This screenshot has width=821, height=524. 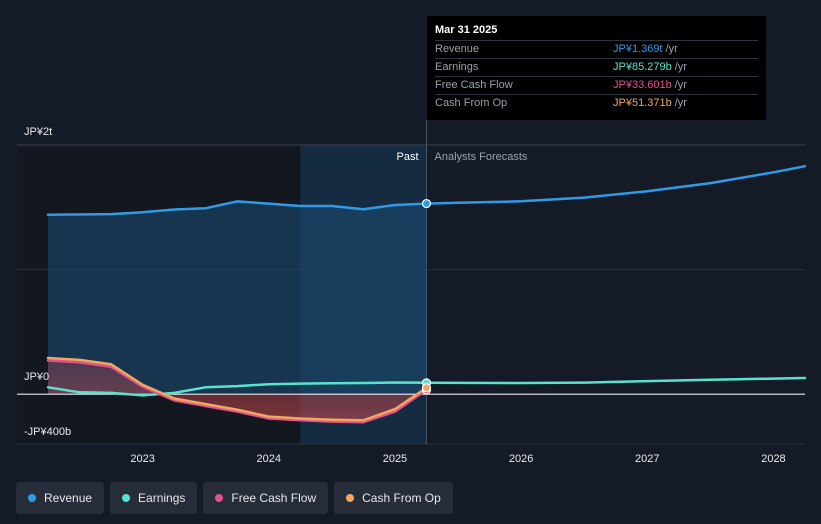 What do you see at coordinates (647, 459) in the screenshot?
I see `x-tick-label: 2027` at bounding box center [647, 459].